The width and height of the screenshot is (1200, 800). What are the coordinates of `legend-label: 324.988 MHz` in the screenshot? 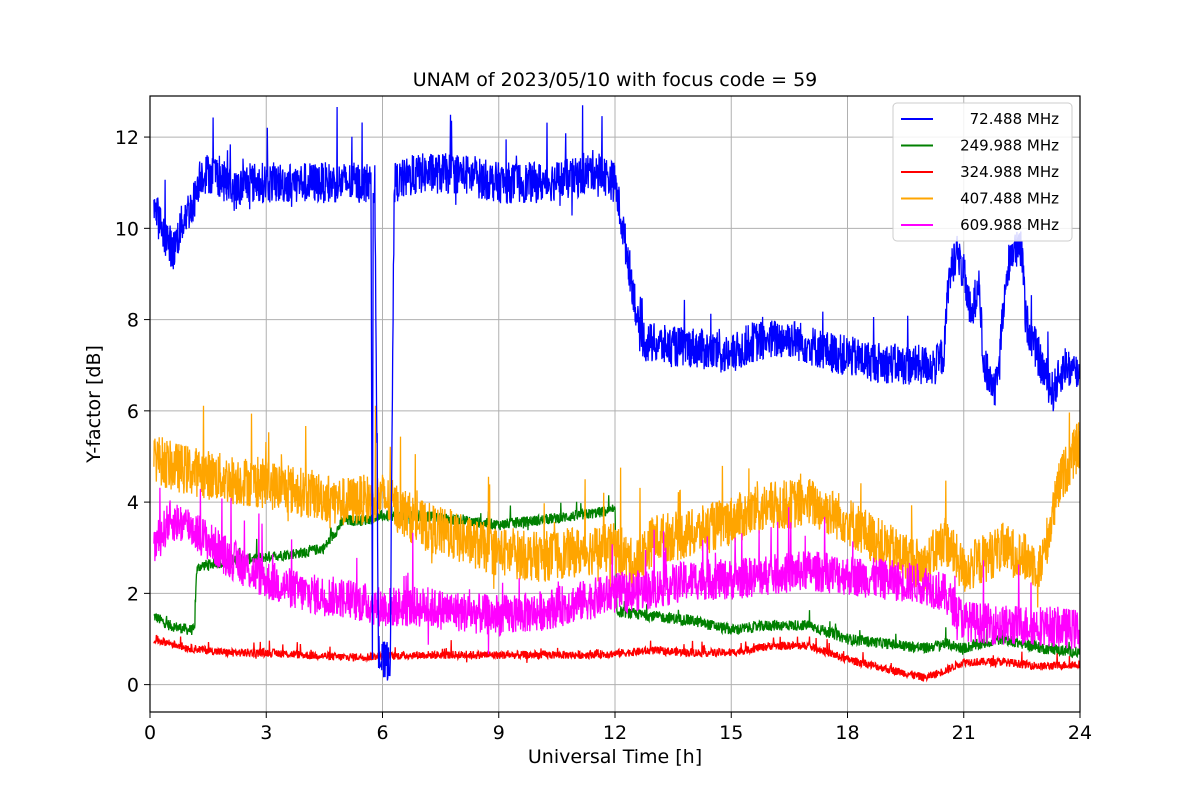 It's located at (1009, 172).